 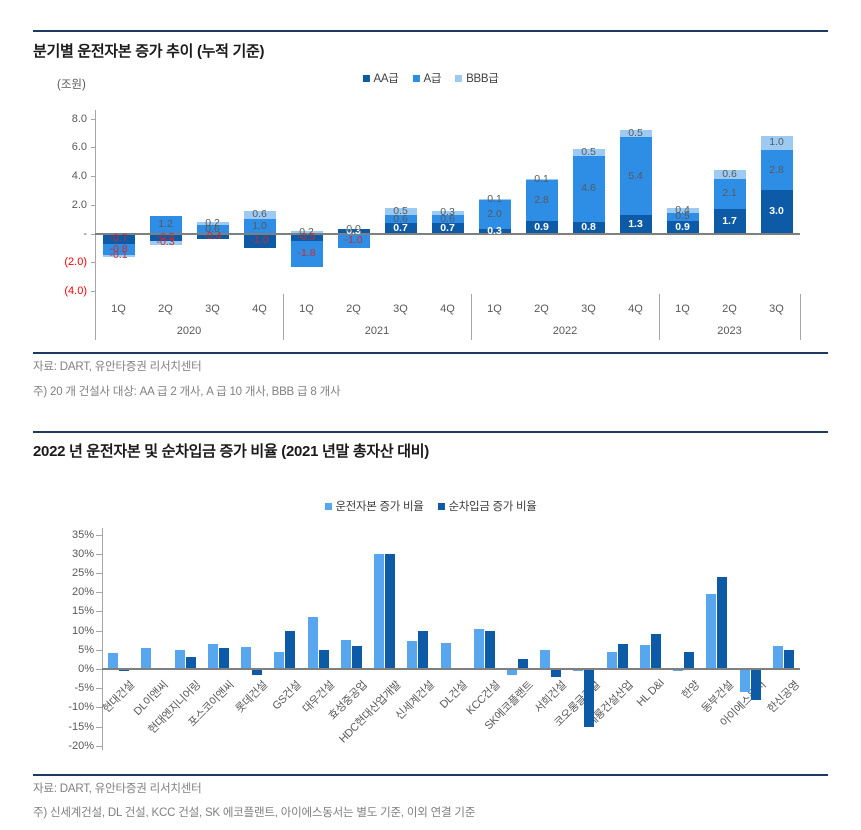 I want to click on x-tick-quarter-label: 4Q, so click(x=259, y=309).